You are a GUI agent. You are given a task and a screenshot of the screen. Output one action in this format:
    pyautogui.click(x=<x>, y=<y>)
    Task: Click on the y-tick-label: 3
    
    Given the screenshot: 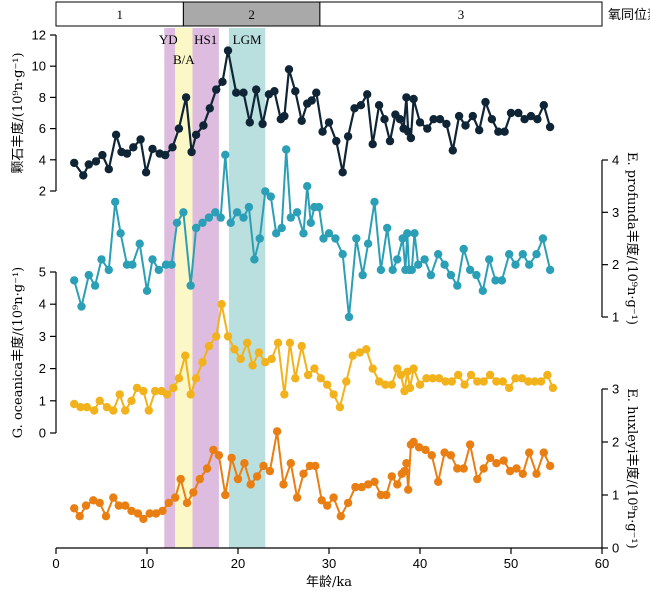 What is the action you would take?
    pyautogui.click(x=615, y=389)
    